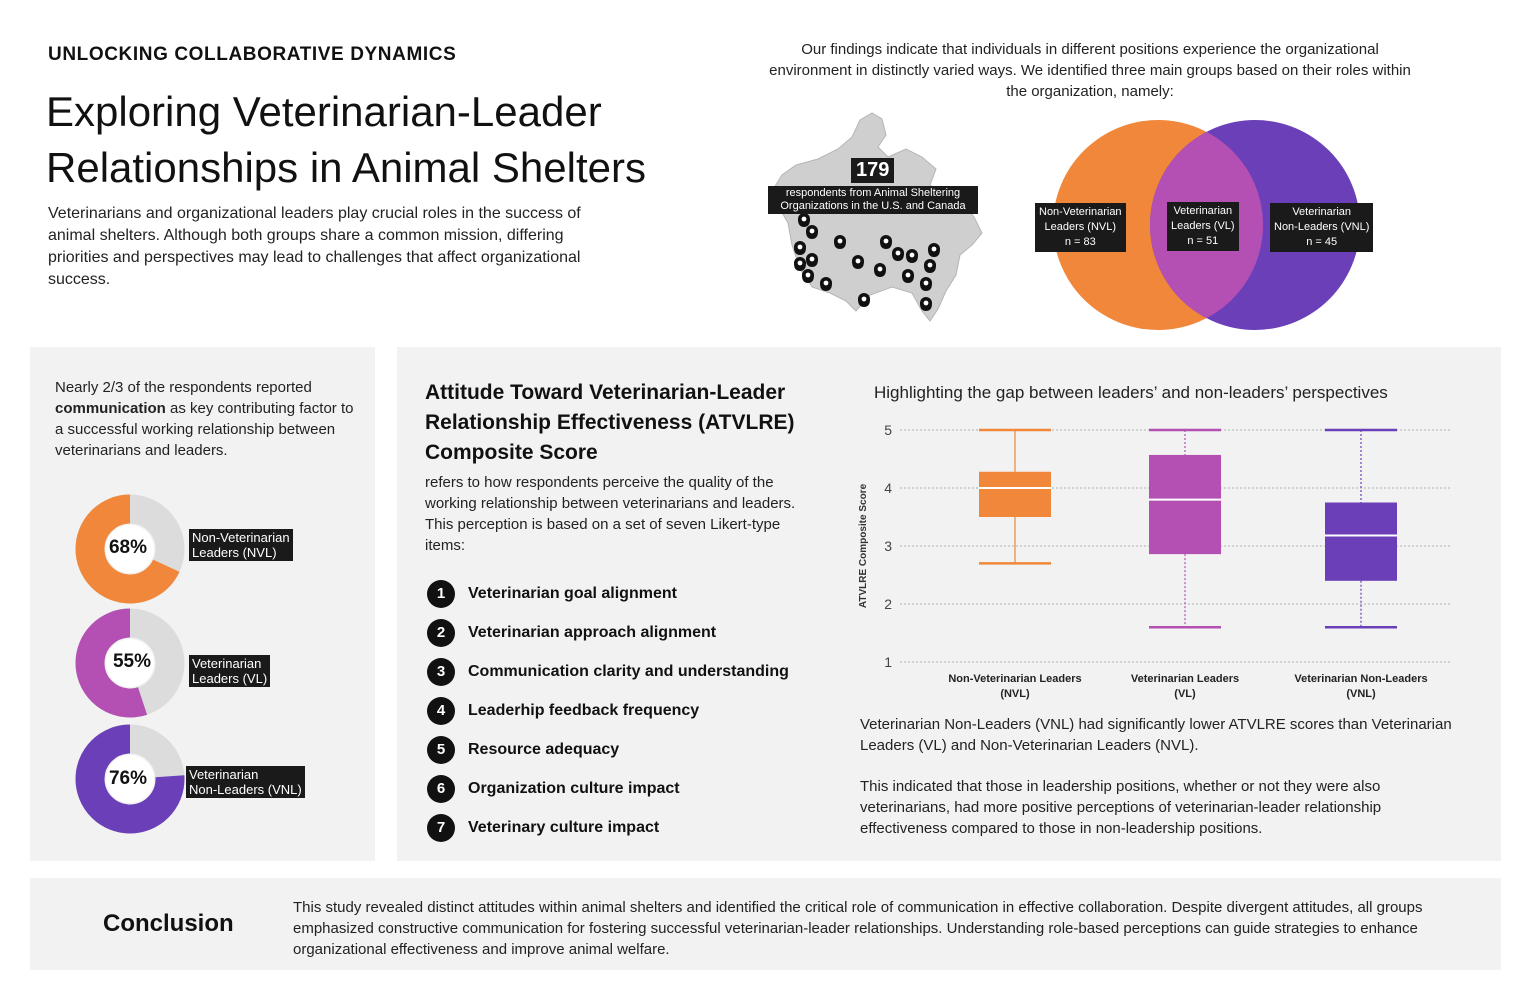 The height and width of the screenshot is (998, 1536). Describe the element at coordinates (245, 782) in the screenshot. I see `donut-label-vnl: Veterinarian Non-Leaders (VNL)` at that location.